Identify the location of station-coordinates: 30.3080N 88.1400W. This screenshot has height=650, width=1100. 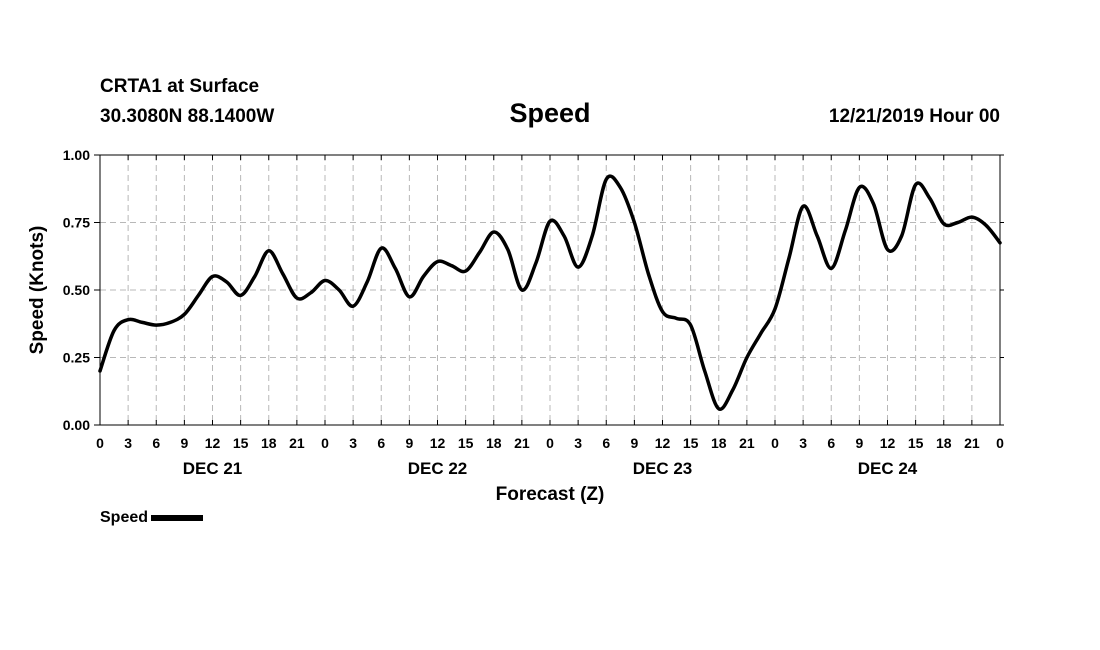
(187, 116).